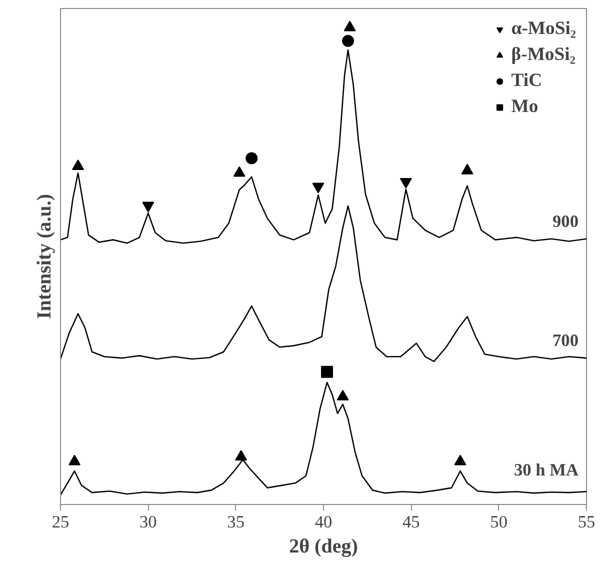  I want to click on y-axis-title: Intensity (a.u.), so click(45, 257).